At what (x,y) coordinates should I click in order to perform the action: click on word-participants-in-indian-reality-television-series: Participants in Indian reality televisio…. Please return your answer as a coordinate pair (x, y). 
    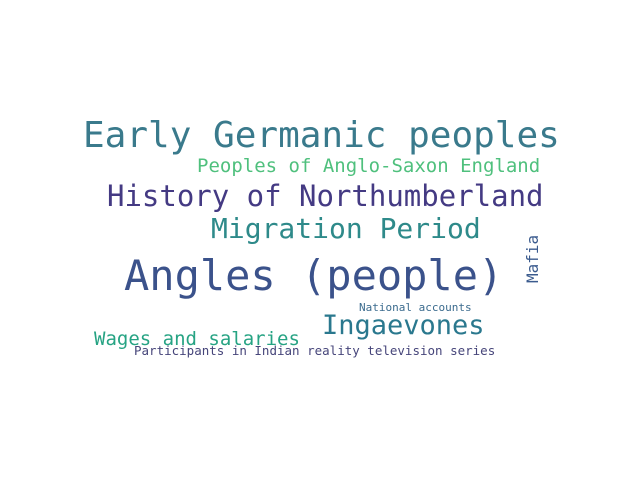
    Looking at the image, I should click on (315, 350).